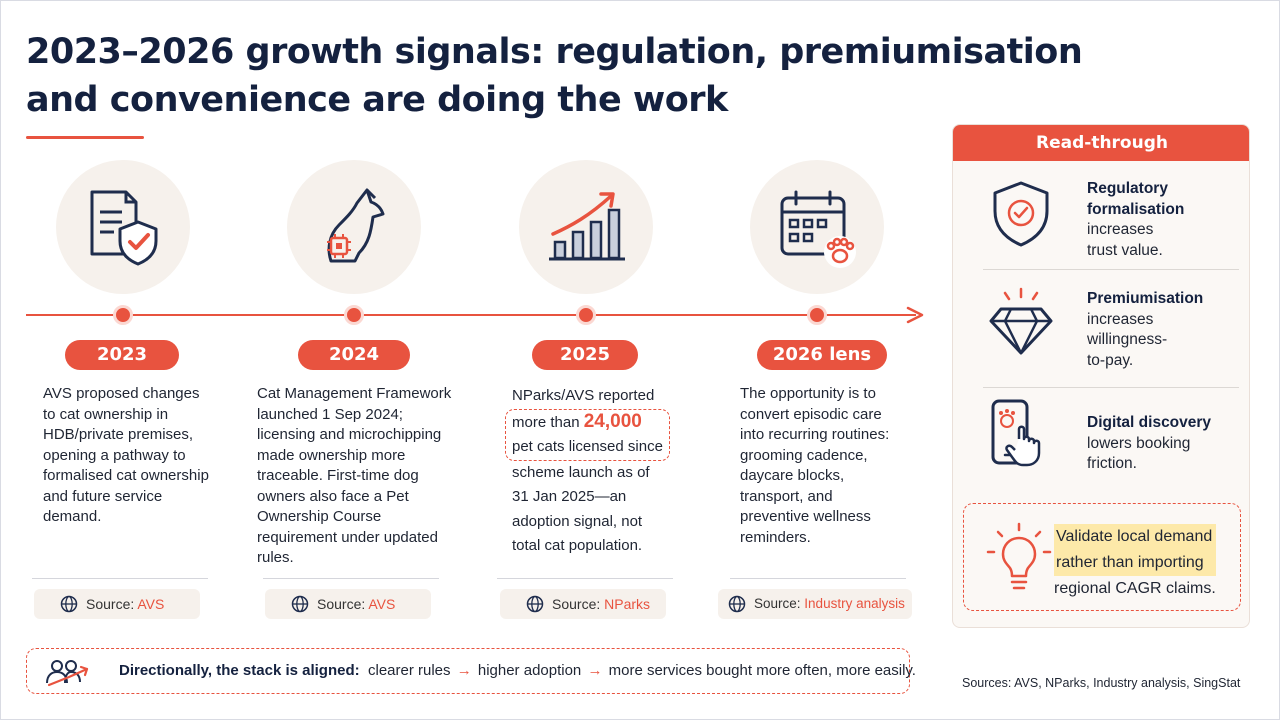 Image resolution: width=1280 pixels, height=720 pixels. What do you see at coordinates (815, 434) in the screenshot?
I see `text-line: into recurring routines:` at bounding box center [815, 434].